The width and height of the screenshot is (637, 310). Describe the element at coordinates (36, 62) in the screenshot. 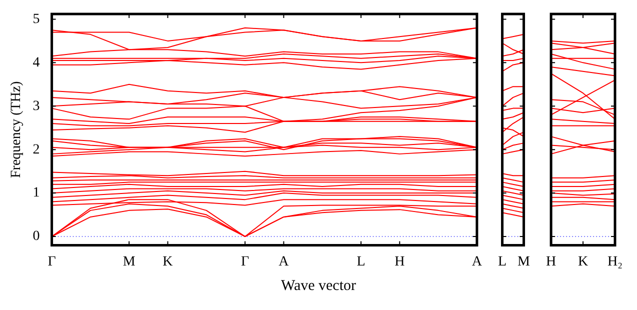

I see `y-tick-label: 4` at that location.